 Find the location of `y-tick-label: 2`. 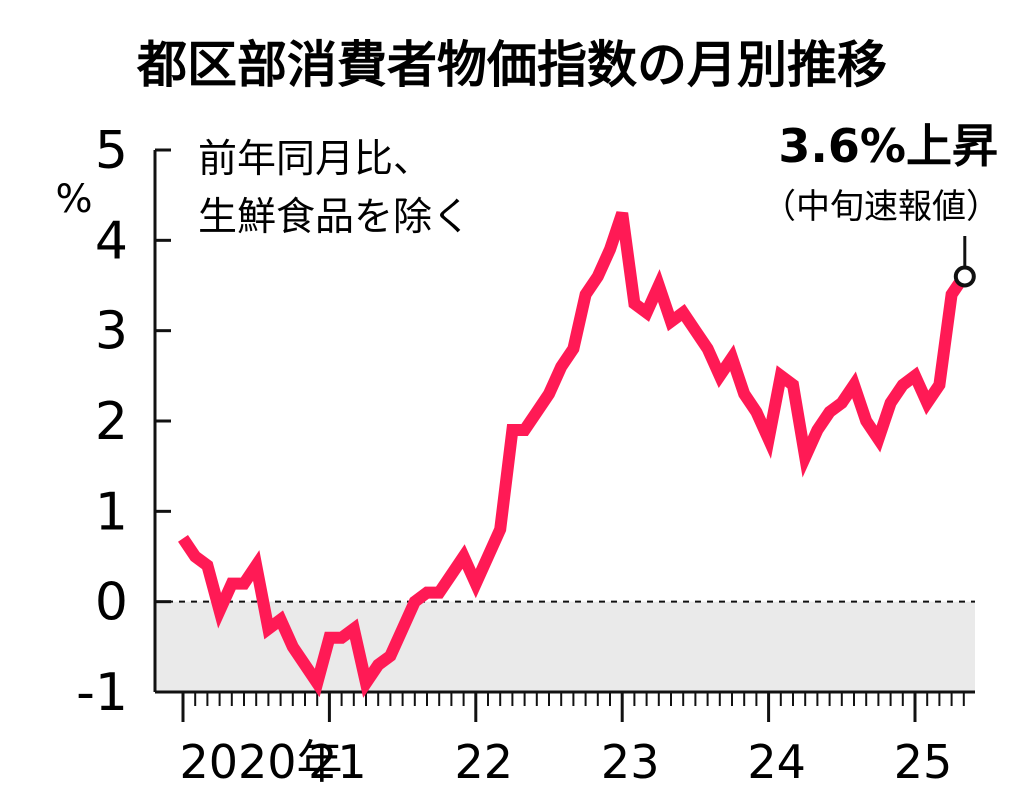

y-tick-label: 2 is located at coordinates (111, 422).